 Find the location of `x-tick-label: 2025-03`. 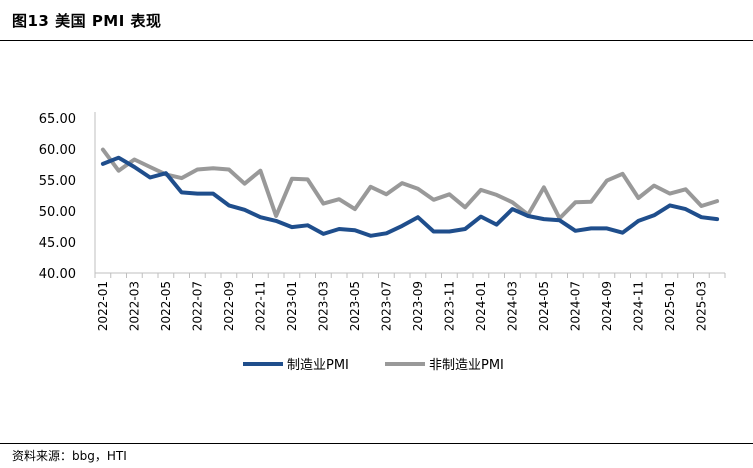

x-tick-label: 2025-03 is located at coordinates (701, 306).